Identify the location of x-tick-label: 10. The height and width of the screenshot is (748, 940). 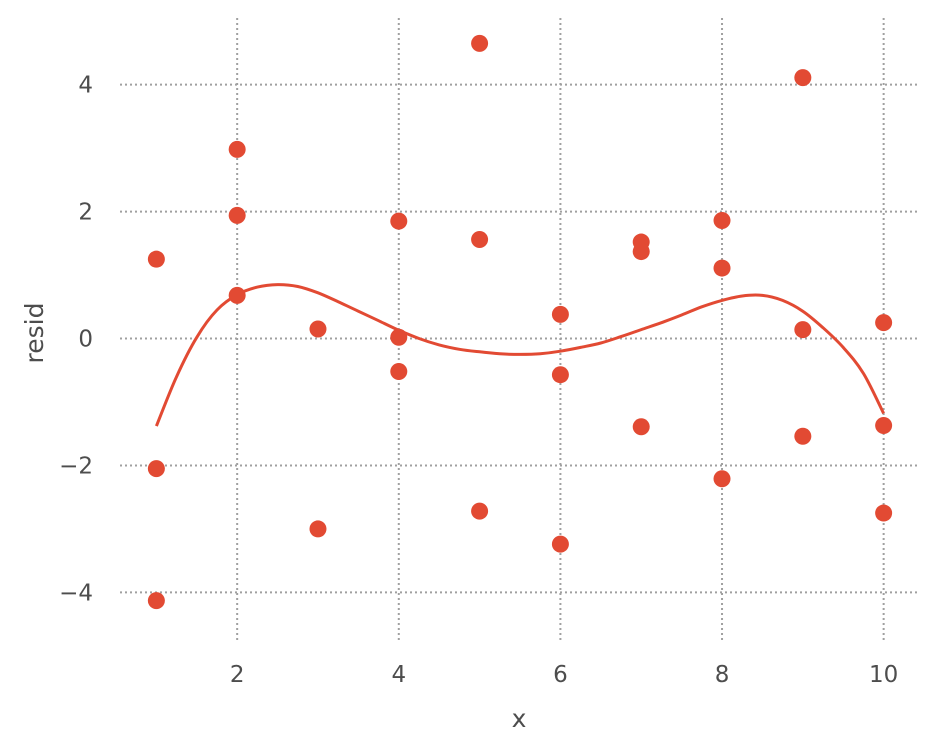
(883, 675).